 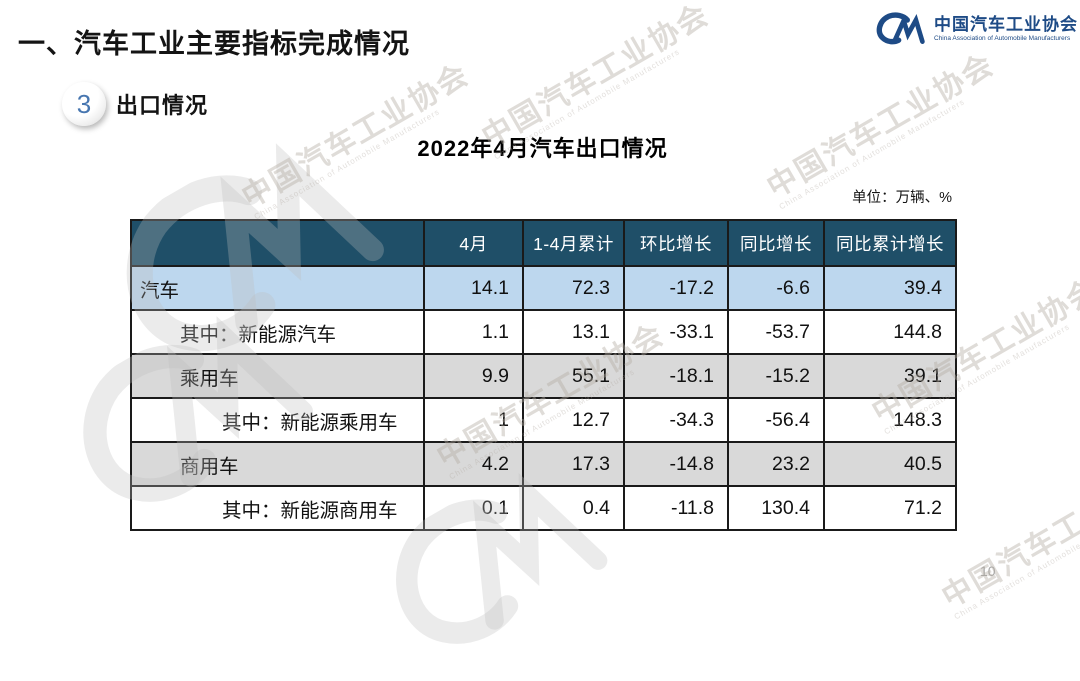 I want to click on header-cell-blank, so click(x=277, y=243).